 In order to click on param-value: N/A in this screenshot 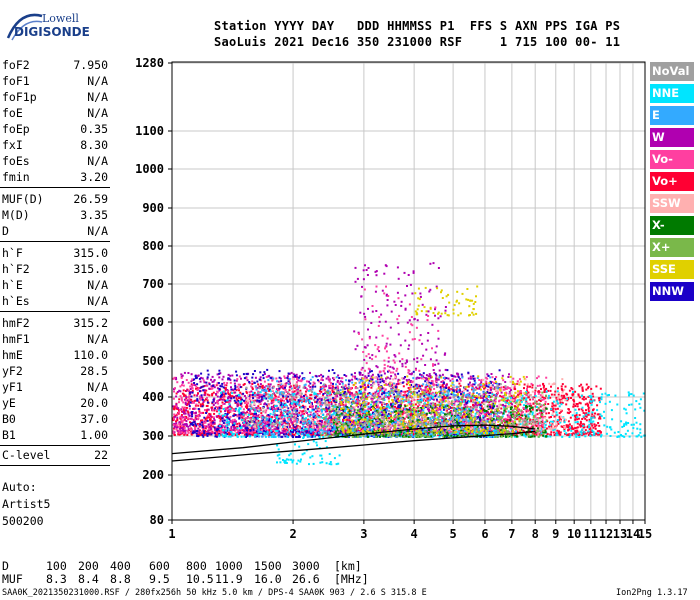, I will do `click(97, 161)`.